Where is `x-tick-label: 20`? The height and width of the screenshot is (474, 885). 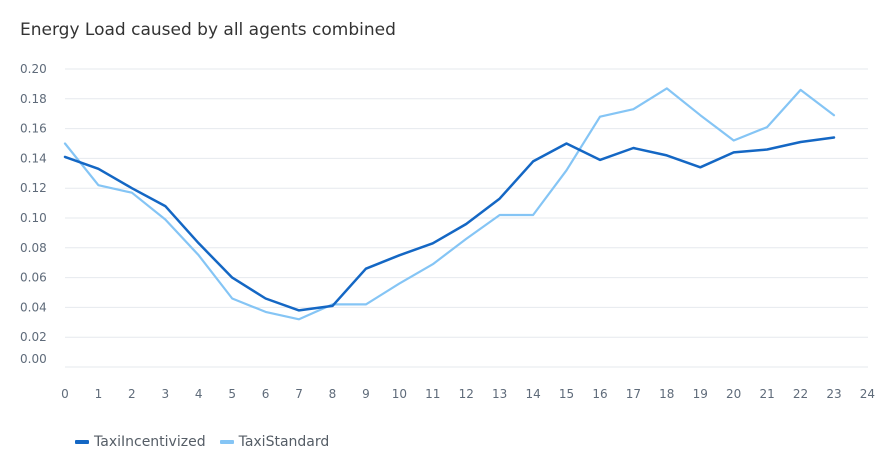
x-tick-label: 20 is located at coordinates (733, 394).